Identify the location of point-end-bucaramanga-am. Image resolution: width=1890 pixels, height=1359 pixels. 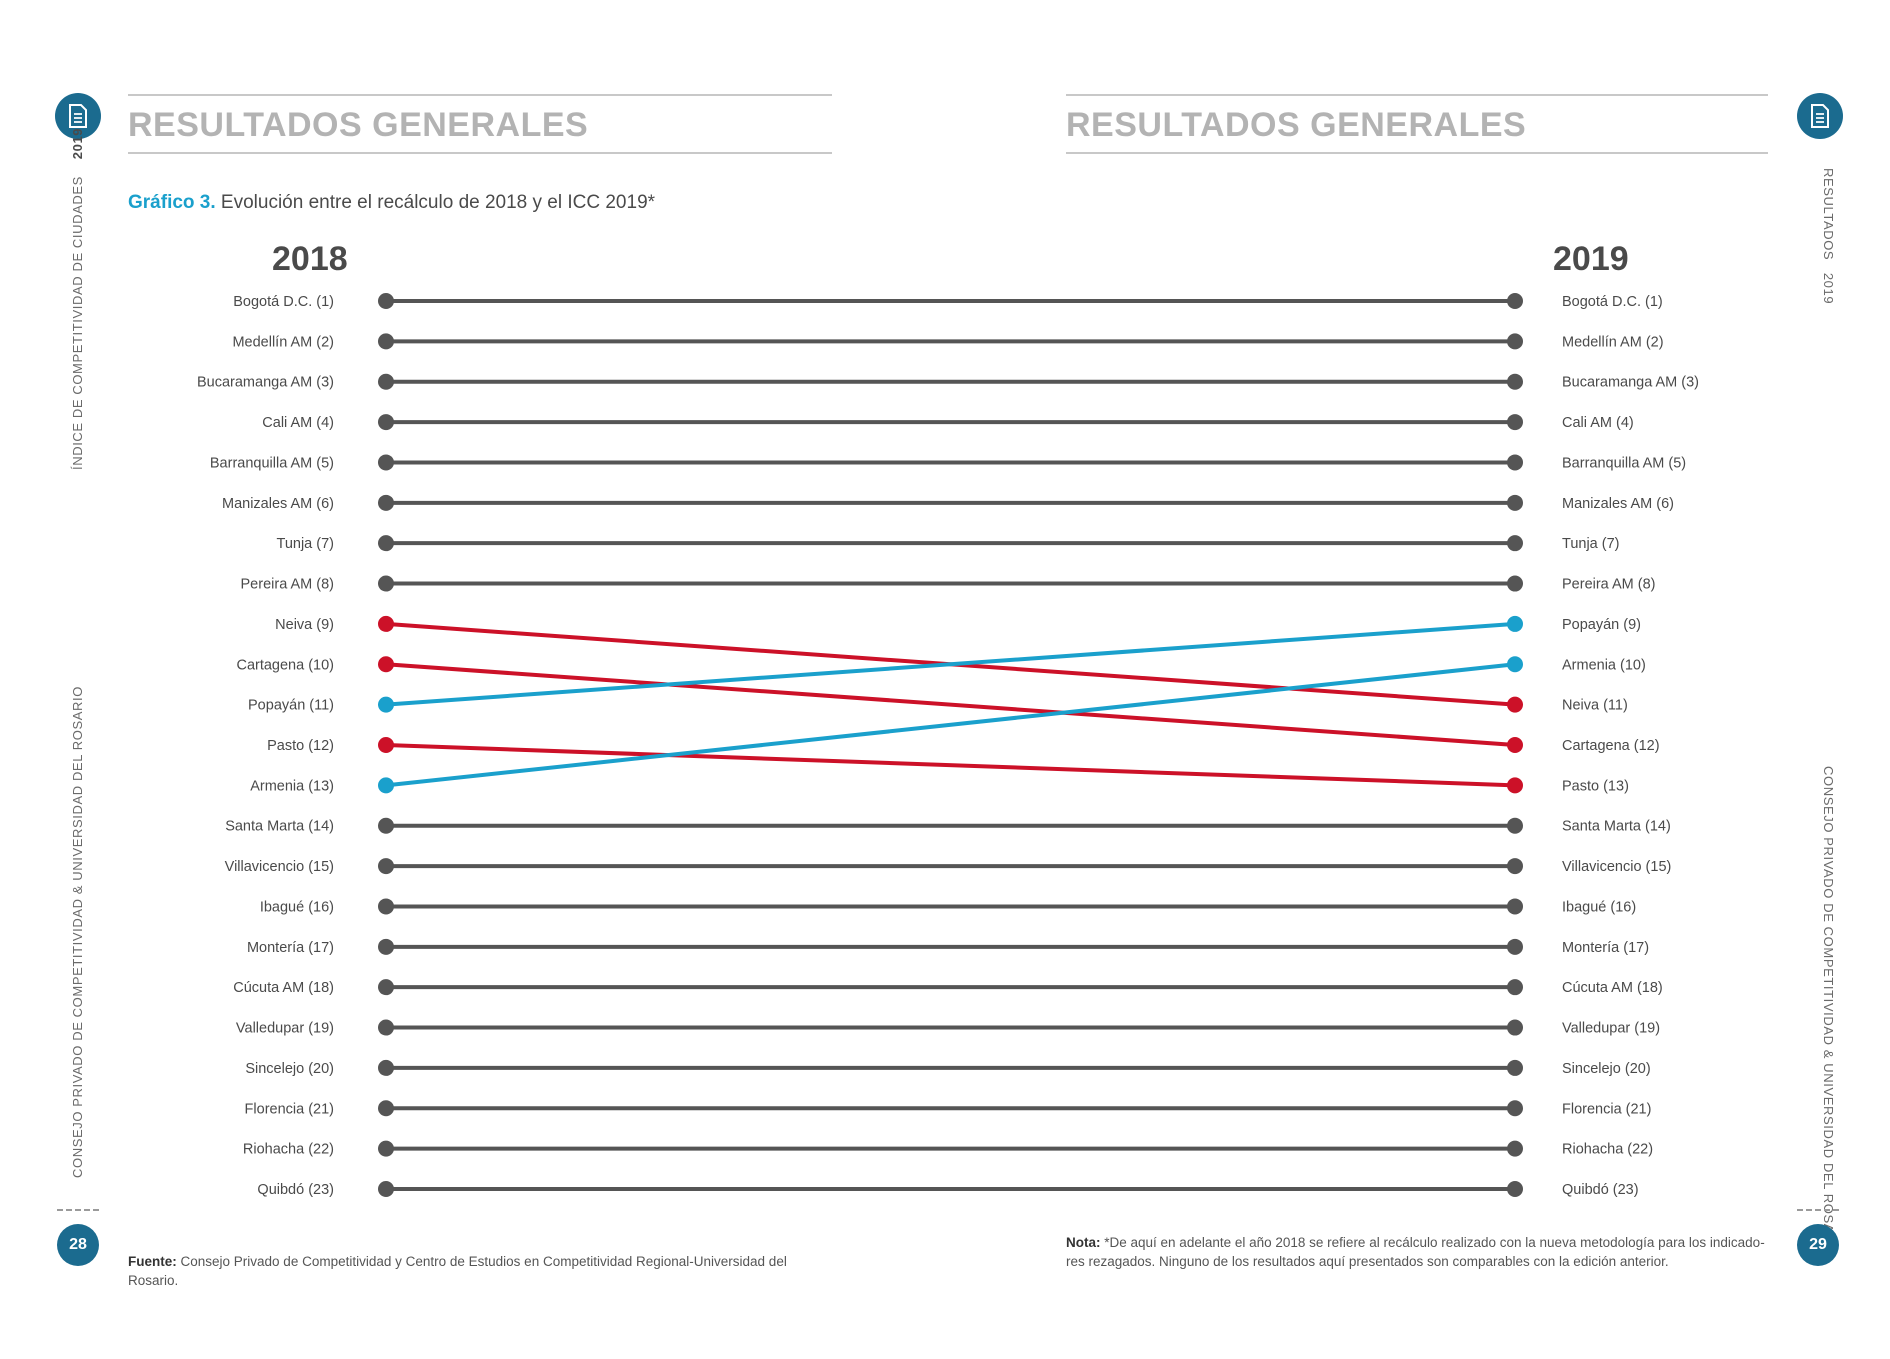
(1515, 381).